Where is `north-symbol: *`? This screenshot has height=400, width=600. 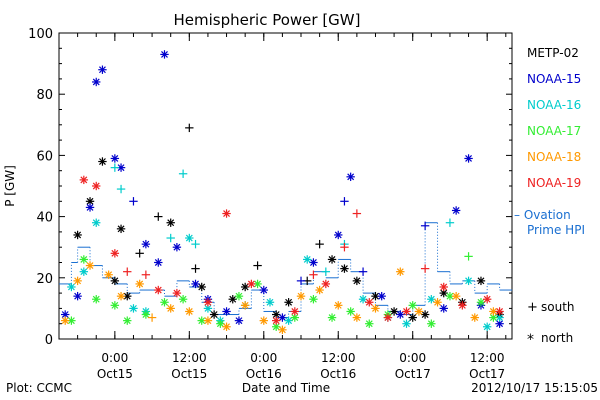 north-symbol: * is located at coordinates (530, 340).